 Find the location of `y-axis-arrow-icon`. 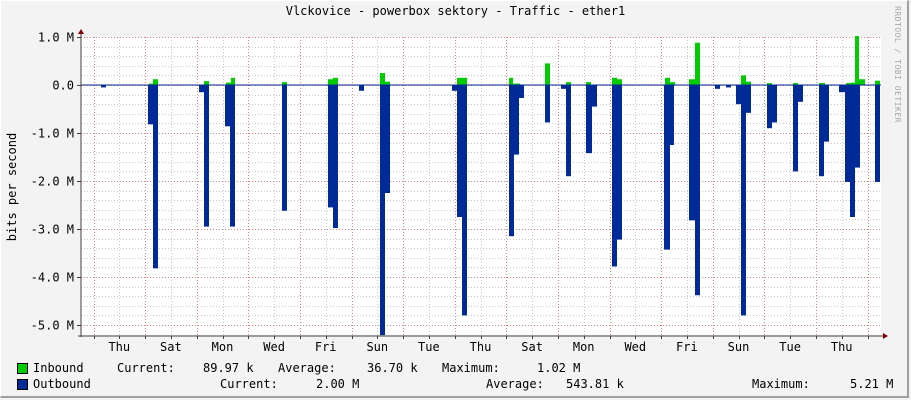

y-axis-arrow-icon is located at coordinates (81, 31).